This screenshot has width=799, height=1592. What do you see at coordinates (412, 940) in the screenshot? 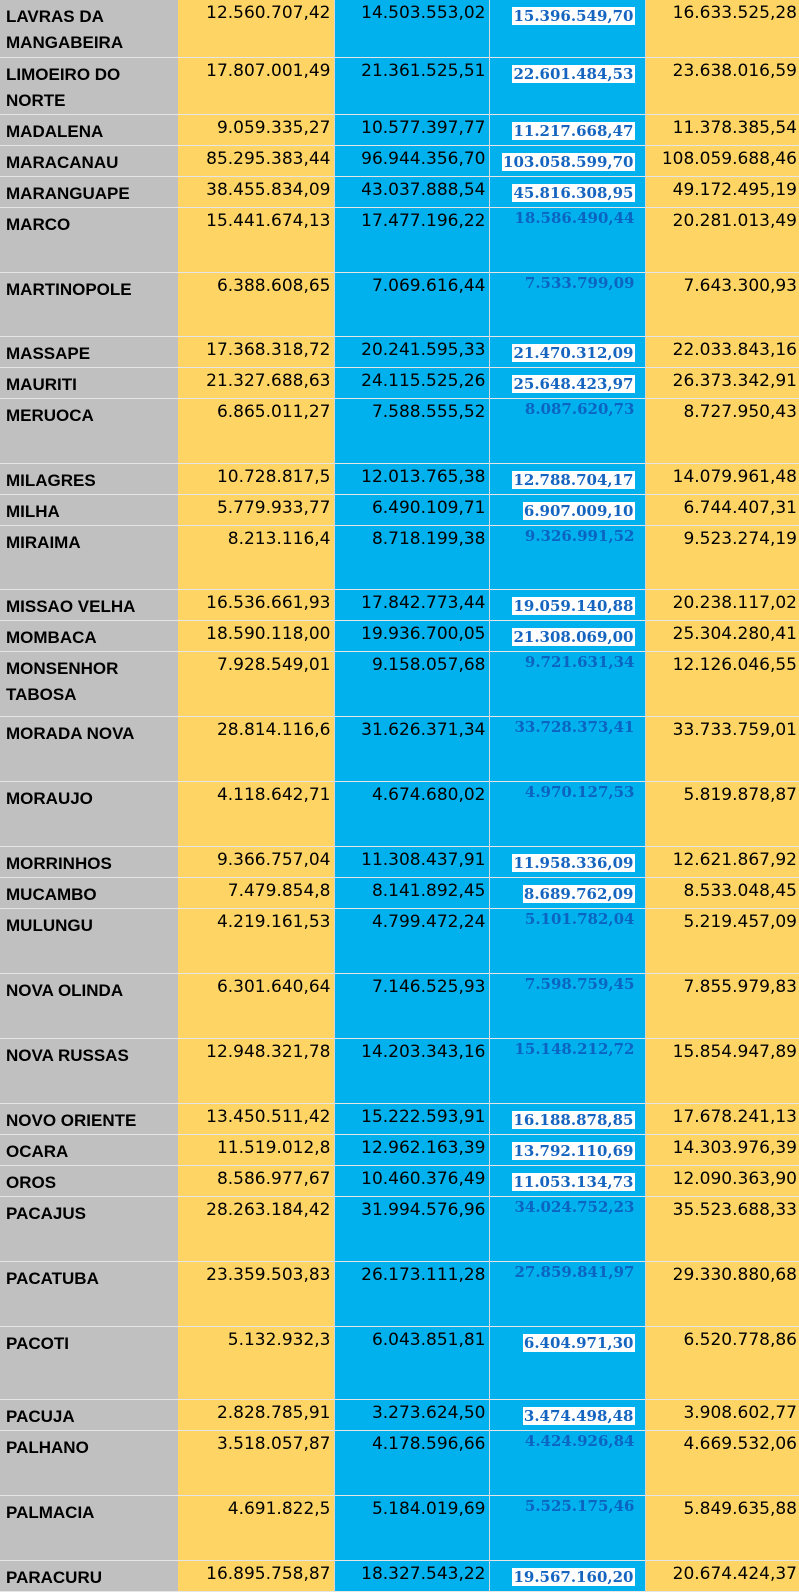
I see `value-cell-col2: 4.799.472,24` at bounding box center [412, 940].